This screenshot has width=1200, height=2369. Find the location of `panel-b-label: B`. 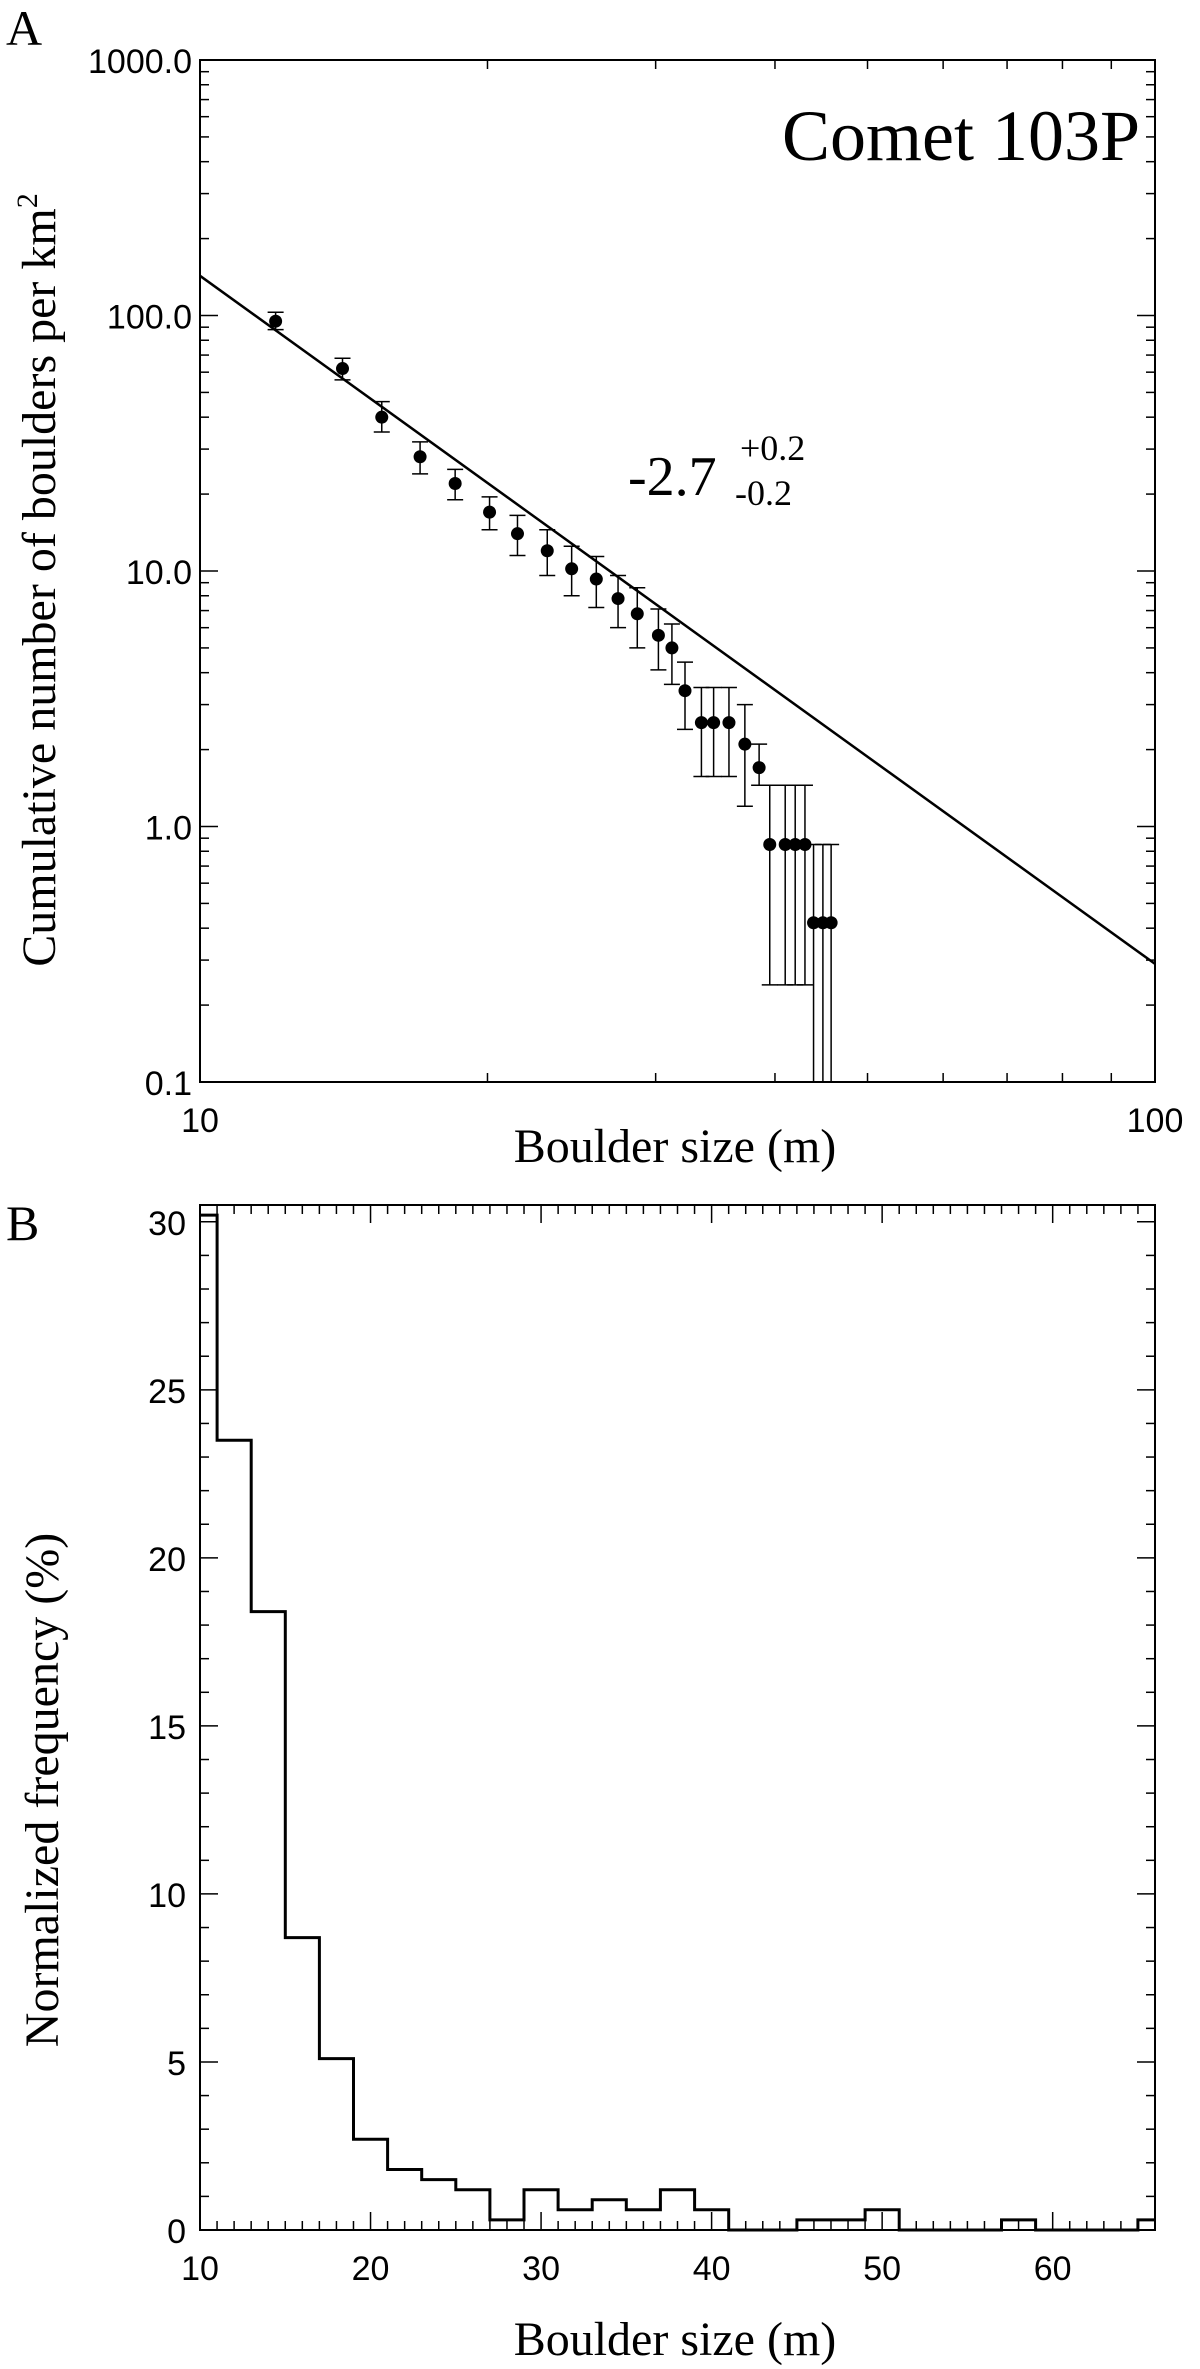

panel-b-label: B is located at coordinates (22, 1223).